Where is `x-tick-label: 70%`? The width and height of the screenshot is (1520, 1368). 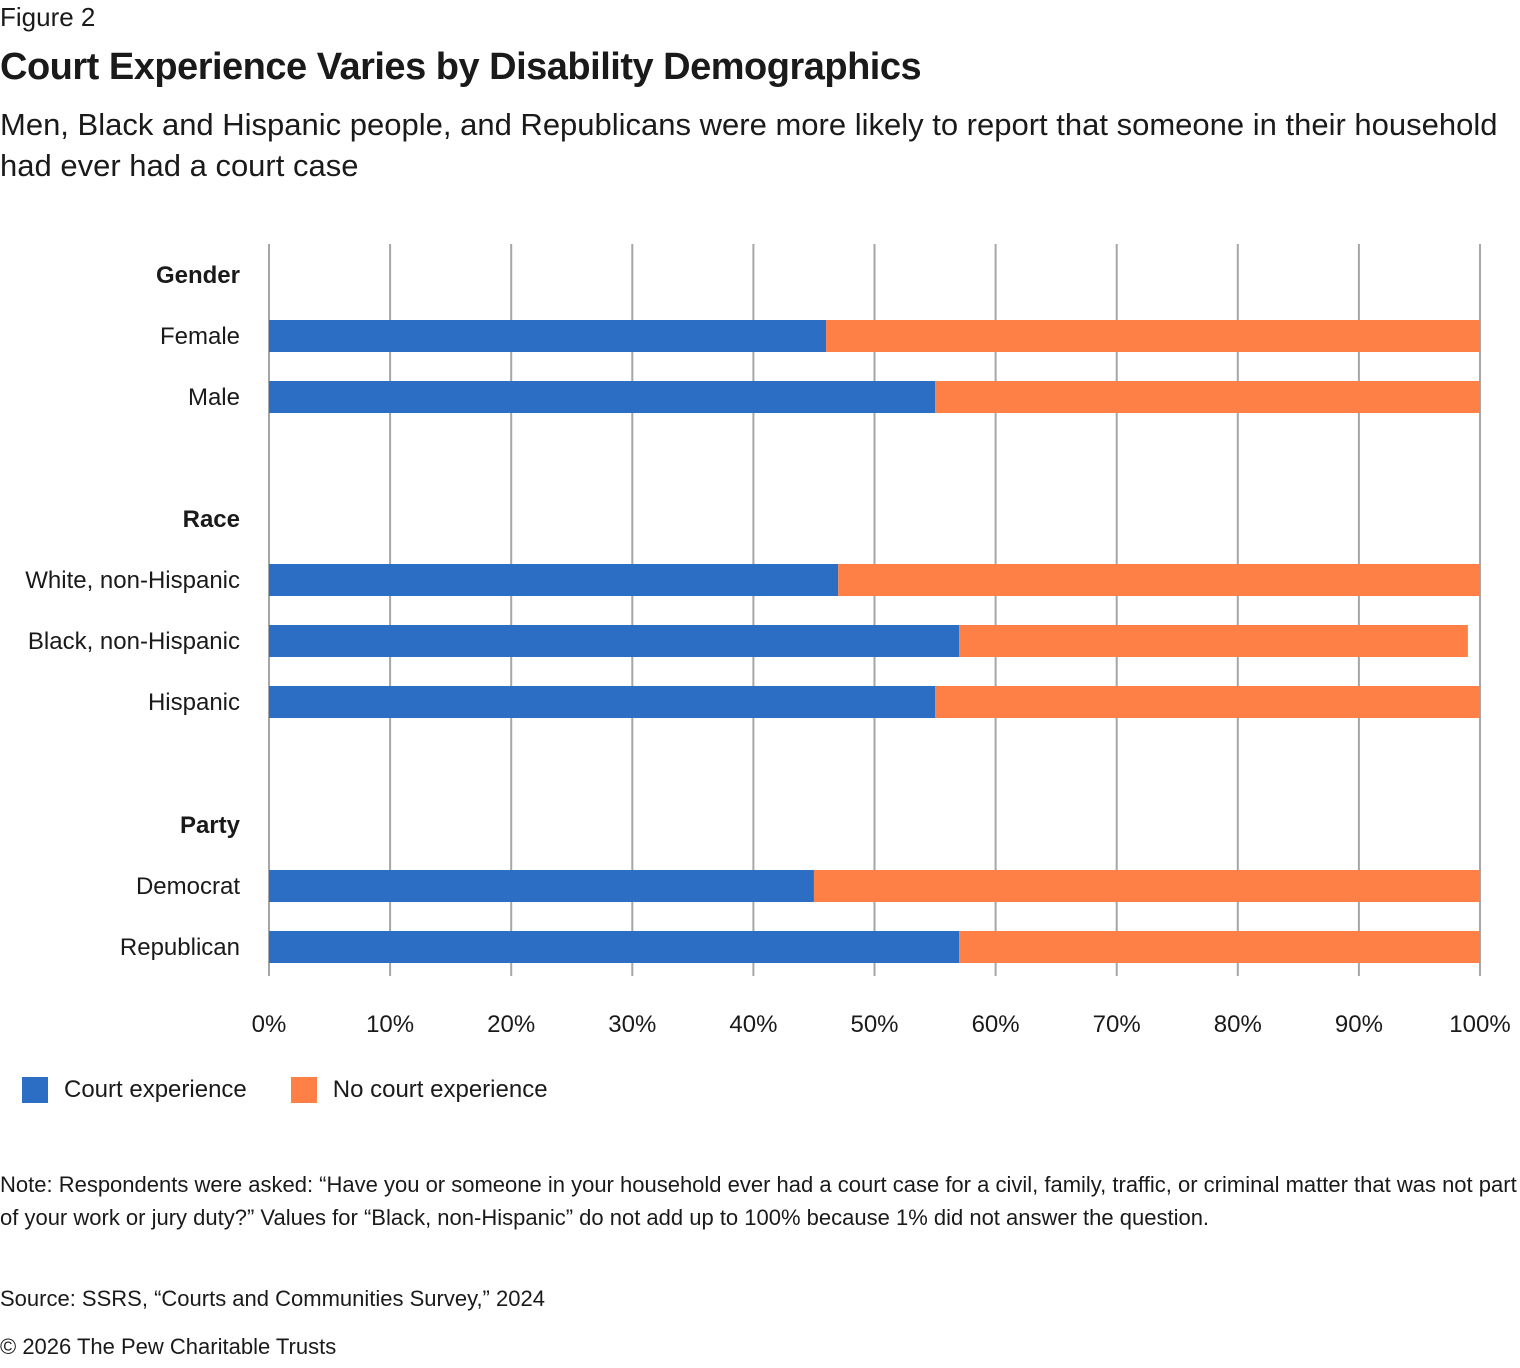
x-tick-label: 70% is located at coordinates (1117, 1024).